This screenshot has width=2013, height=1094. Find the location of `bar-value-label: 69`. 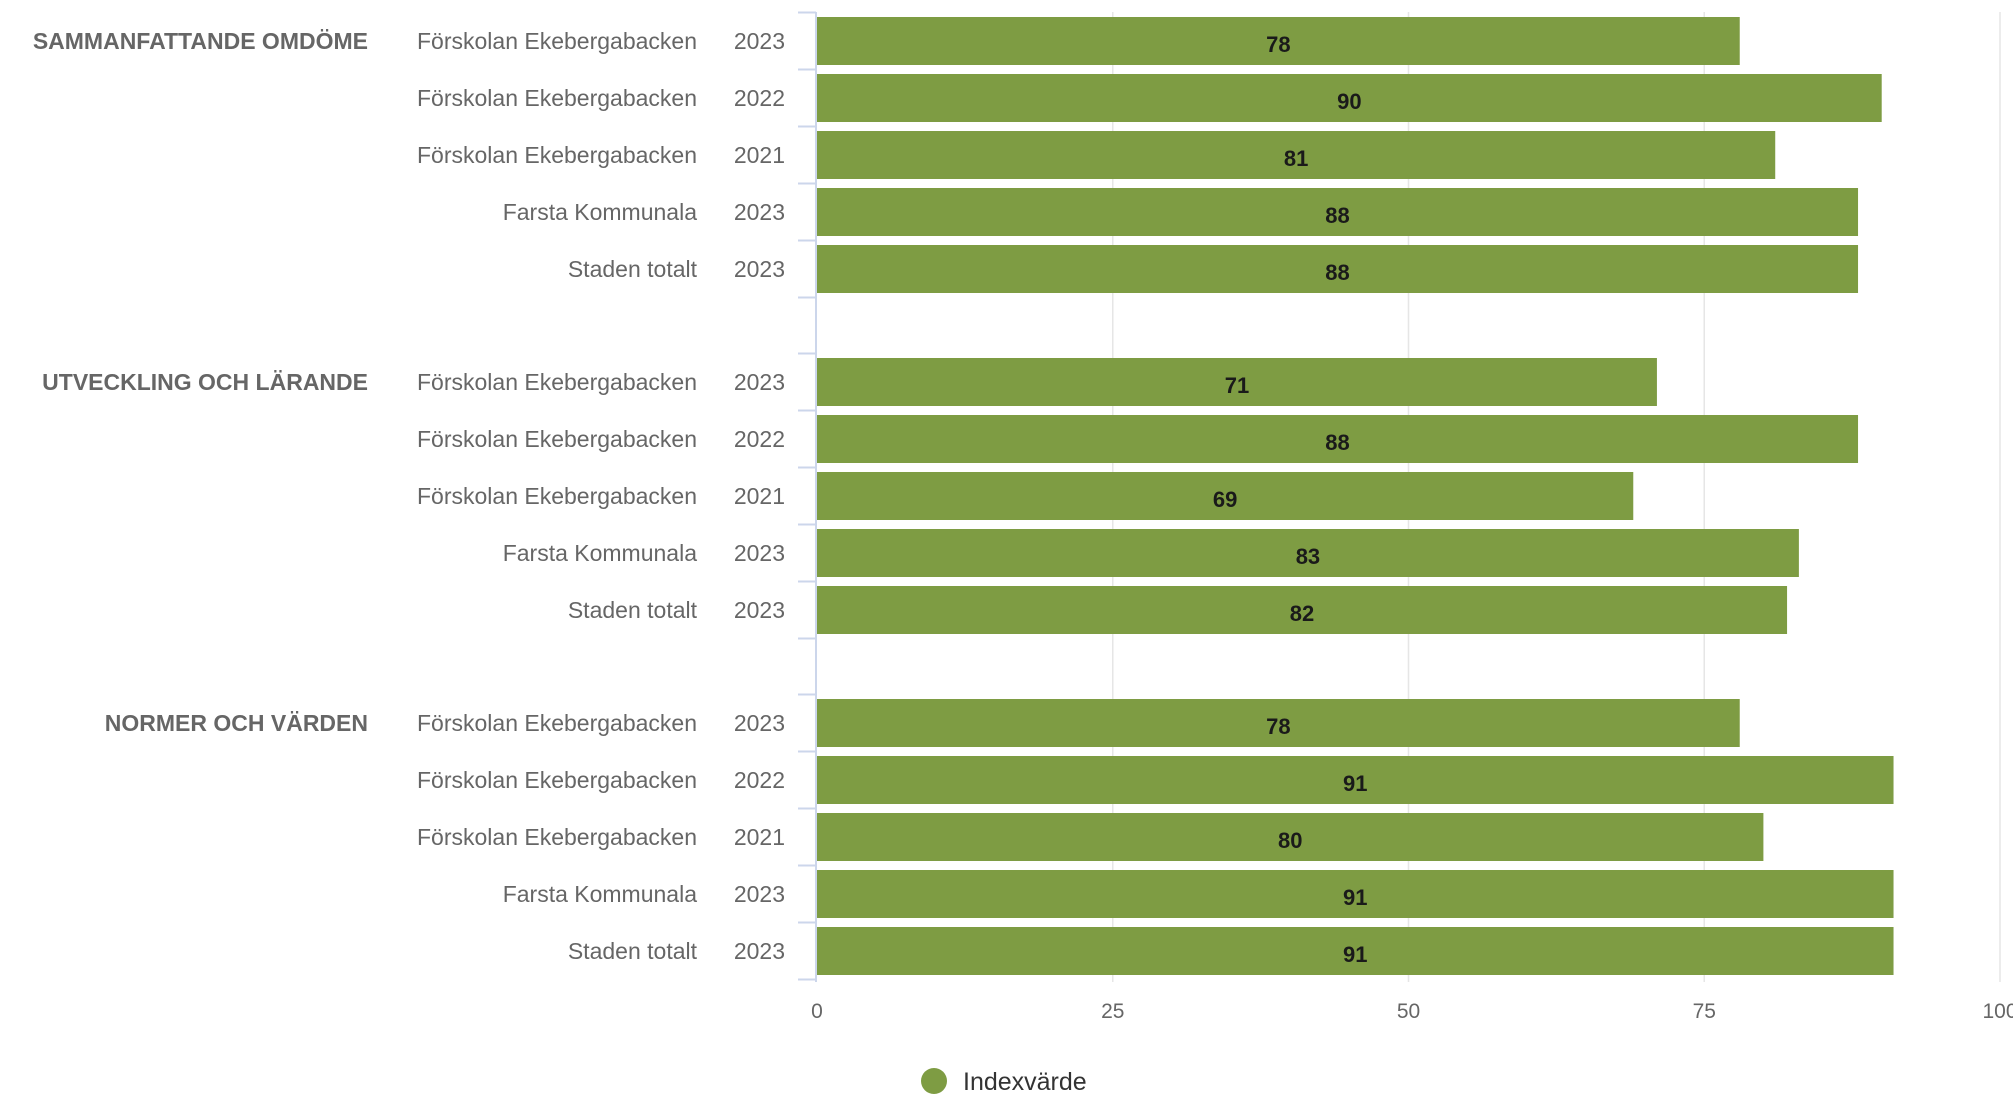

bar-value-label: 69 is located at coordinates (1225, 499).